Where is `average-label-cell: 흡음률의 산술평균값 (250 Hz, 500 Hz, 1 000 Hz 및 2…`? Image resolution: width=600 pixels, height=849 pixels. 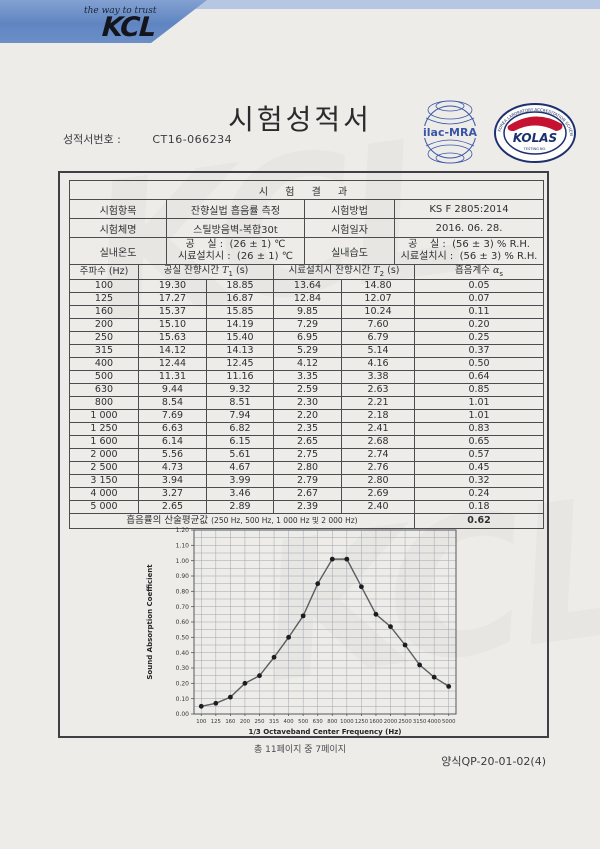 average-label-cell: 흡음률의 산술평균값 (250 Hz, 500 Hz, 1 000 Hz 및 2… is located at coordinates (242, 521).